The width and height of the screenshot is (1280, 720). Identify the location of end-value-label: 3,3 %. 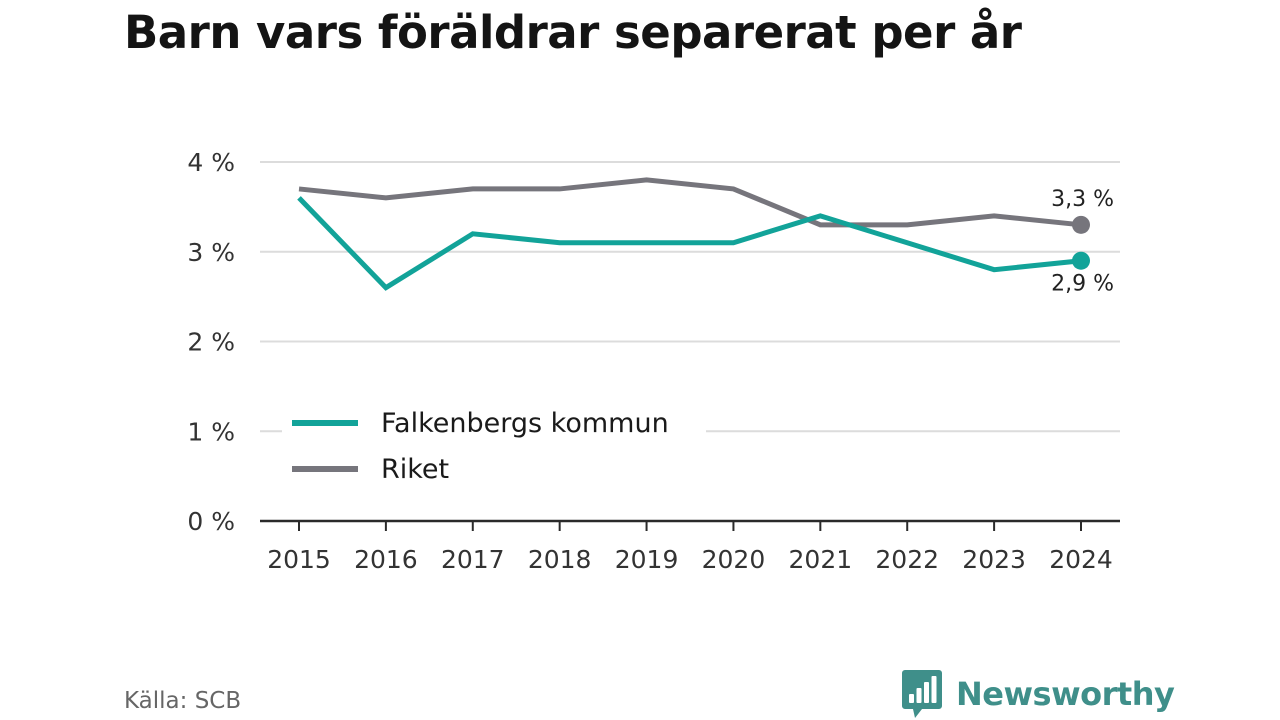
(1082, 199).